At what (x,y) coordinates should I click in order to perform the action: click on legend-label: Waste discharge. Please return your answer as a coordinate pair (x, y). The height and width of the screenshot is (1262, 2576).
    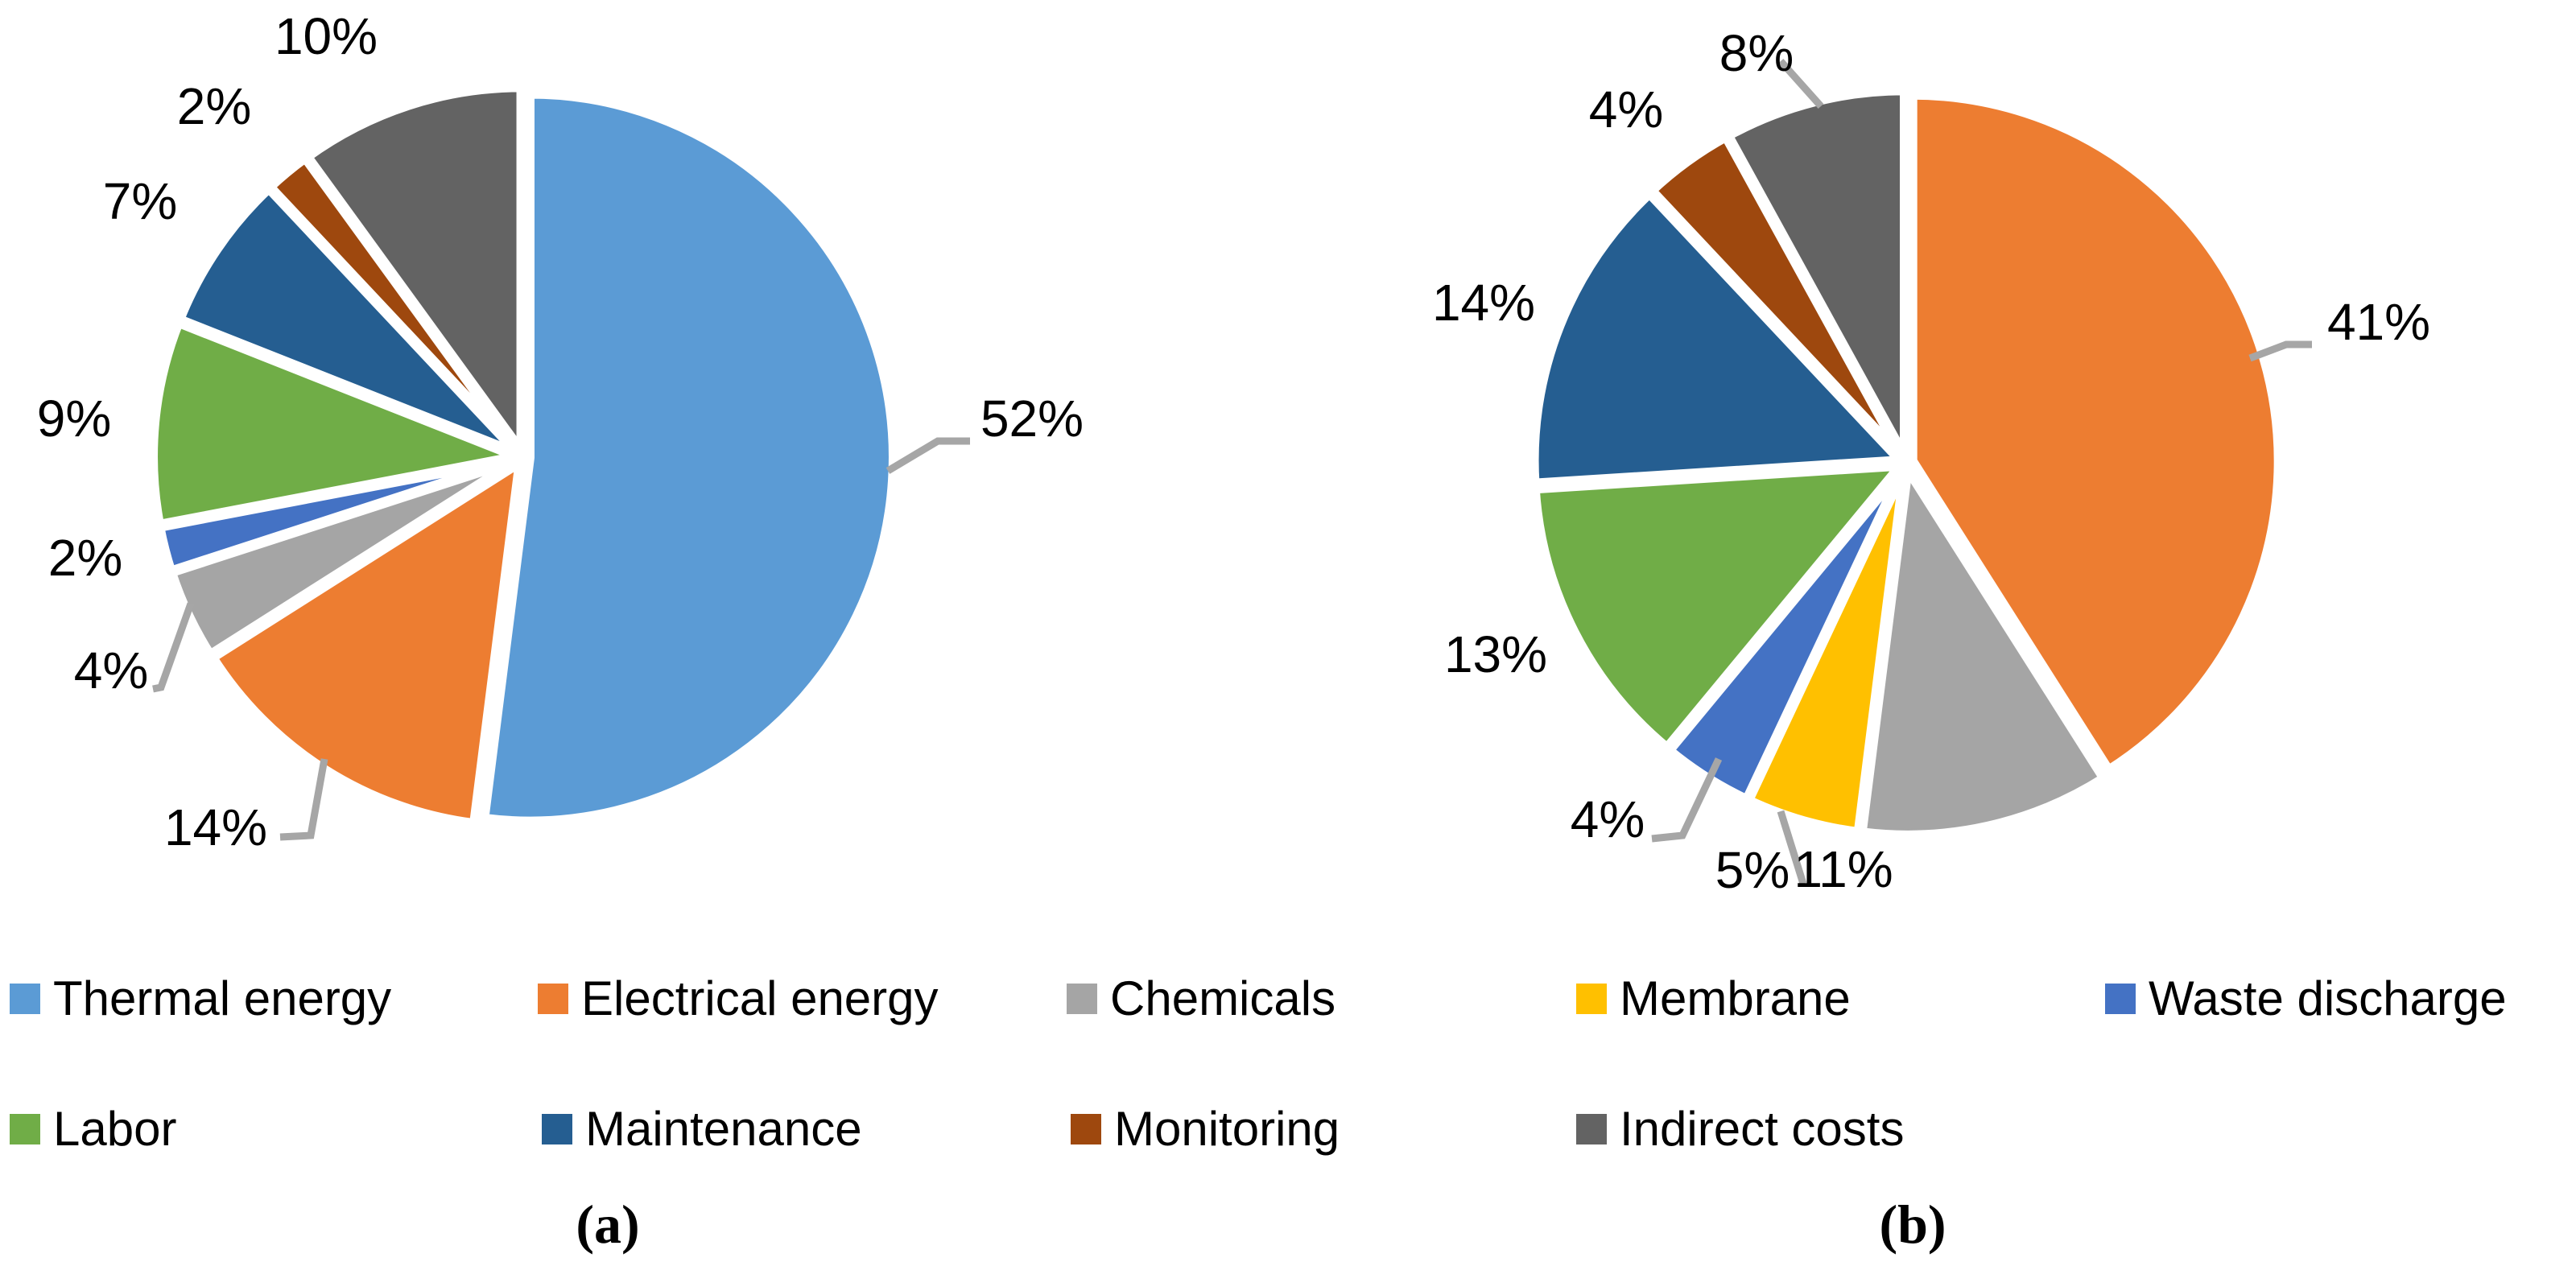
    Looking at the image, I should click on (2328, 998).